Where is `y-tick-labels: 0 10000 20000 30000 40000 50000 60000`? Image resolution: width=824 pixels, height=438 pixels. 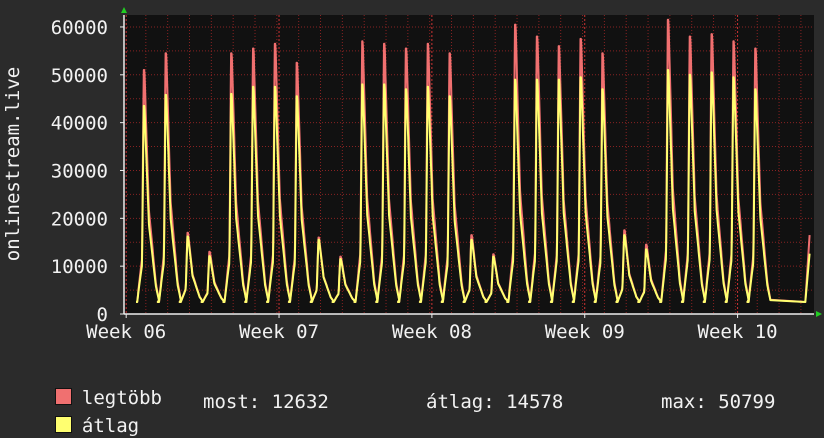 y-tick-labels: 0 10000 20000 30000 40000 50000 60000 is located at coordinates (79, 171).